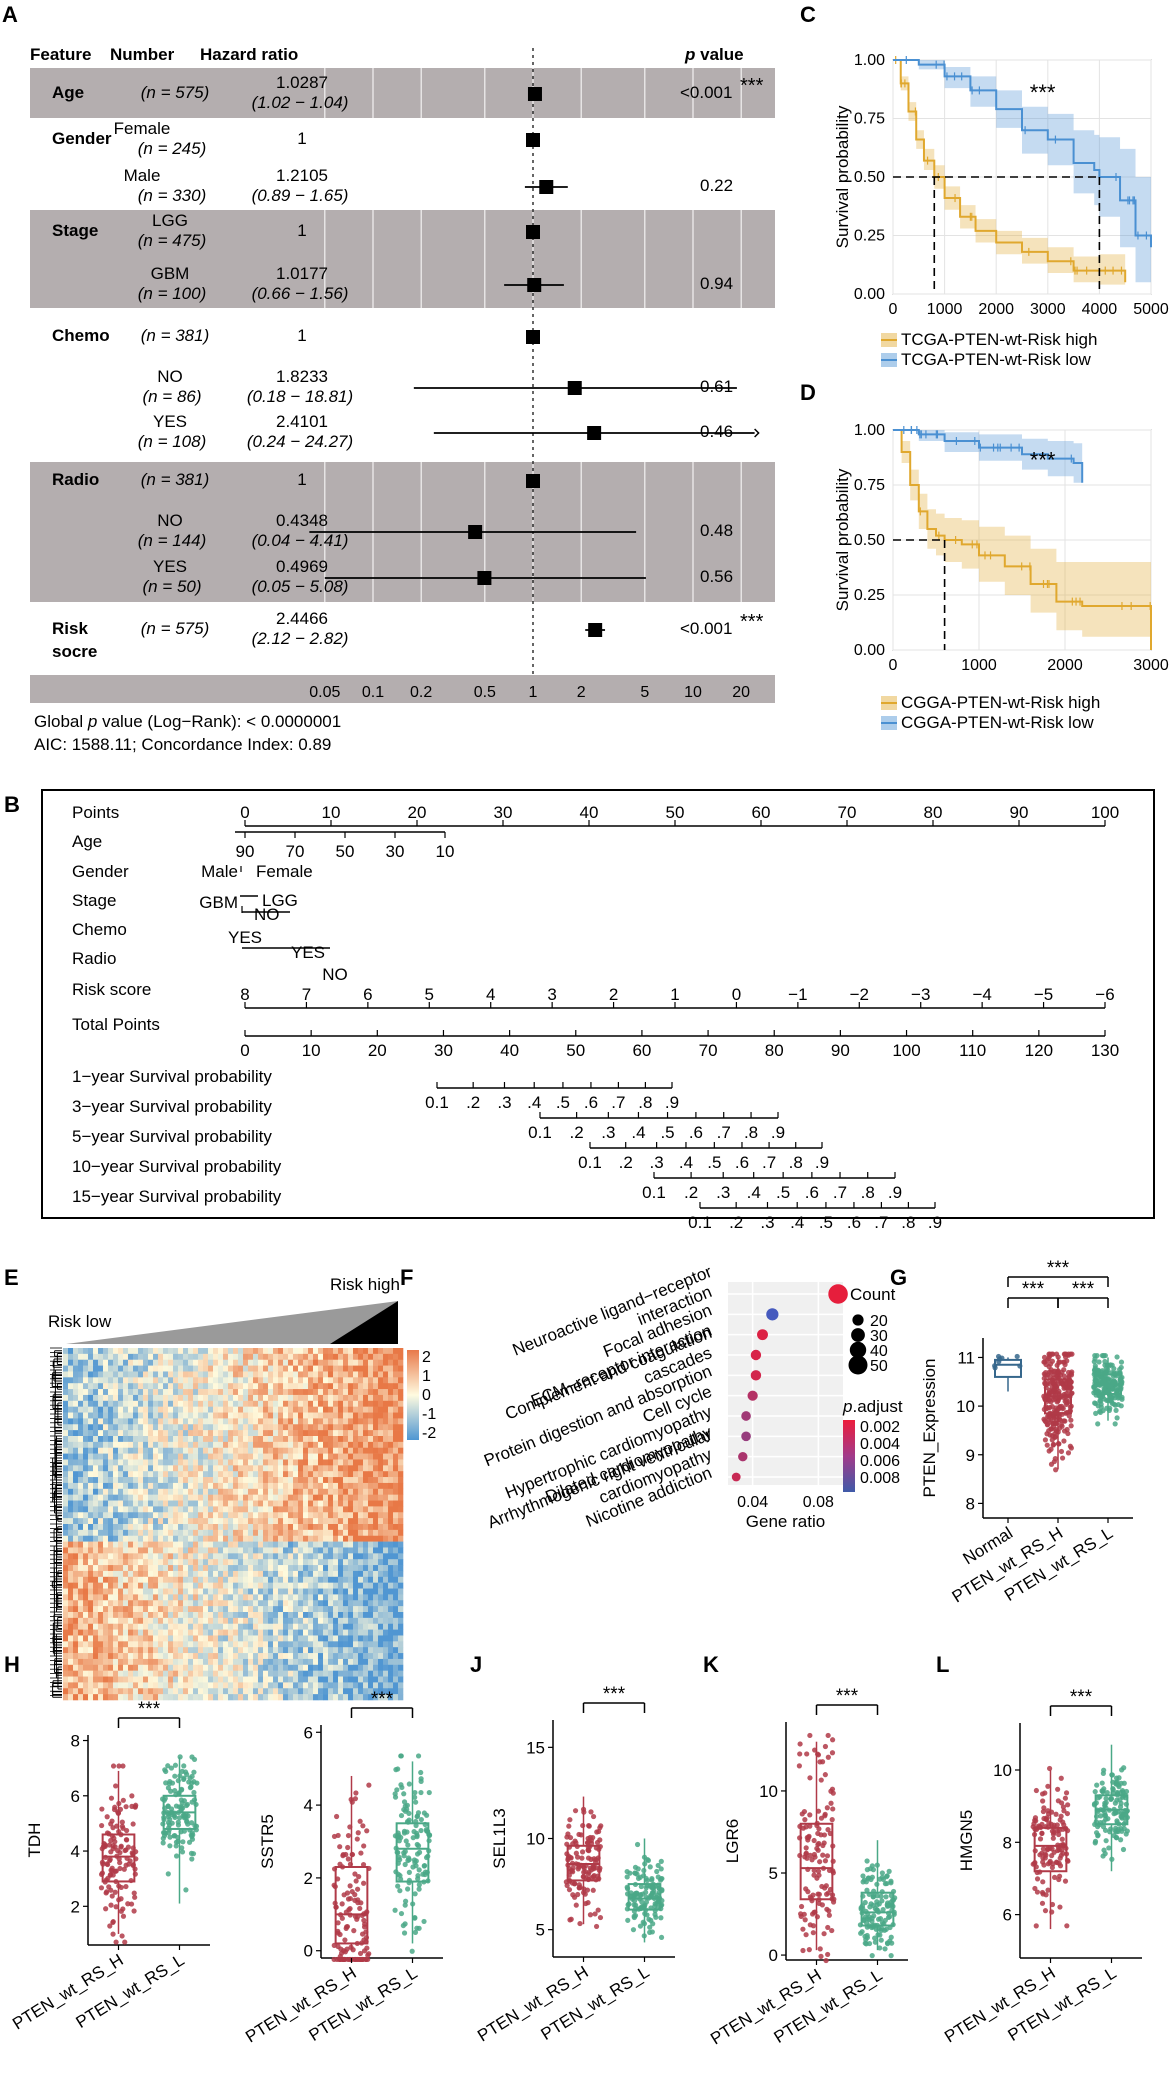  Describe the element at coordinates (172, 441) in the screenshot. I see `forest-n: (n = 108)` at that location.